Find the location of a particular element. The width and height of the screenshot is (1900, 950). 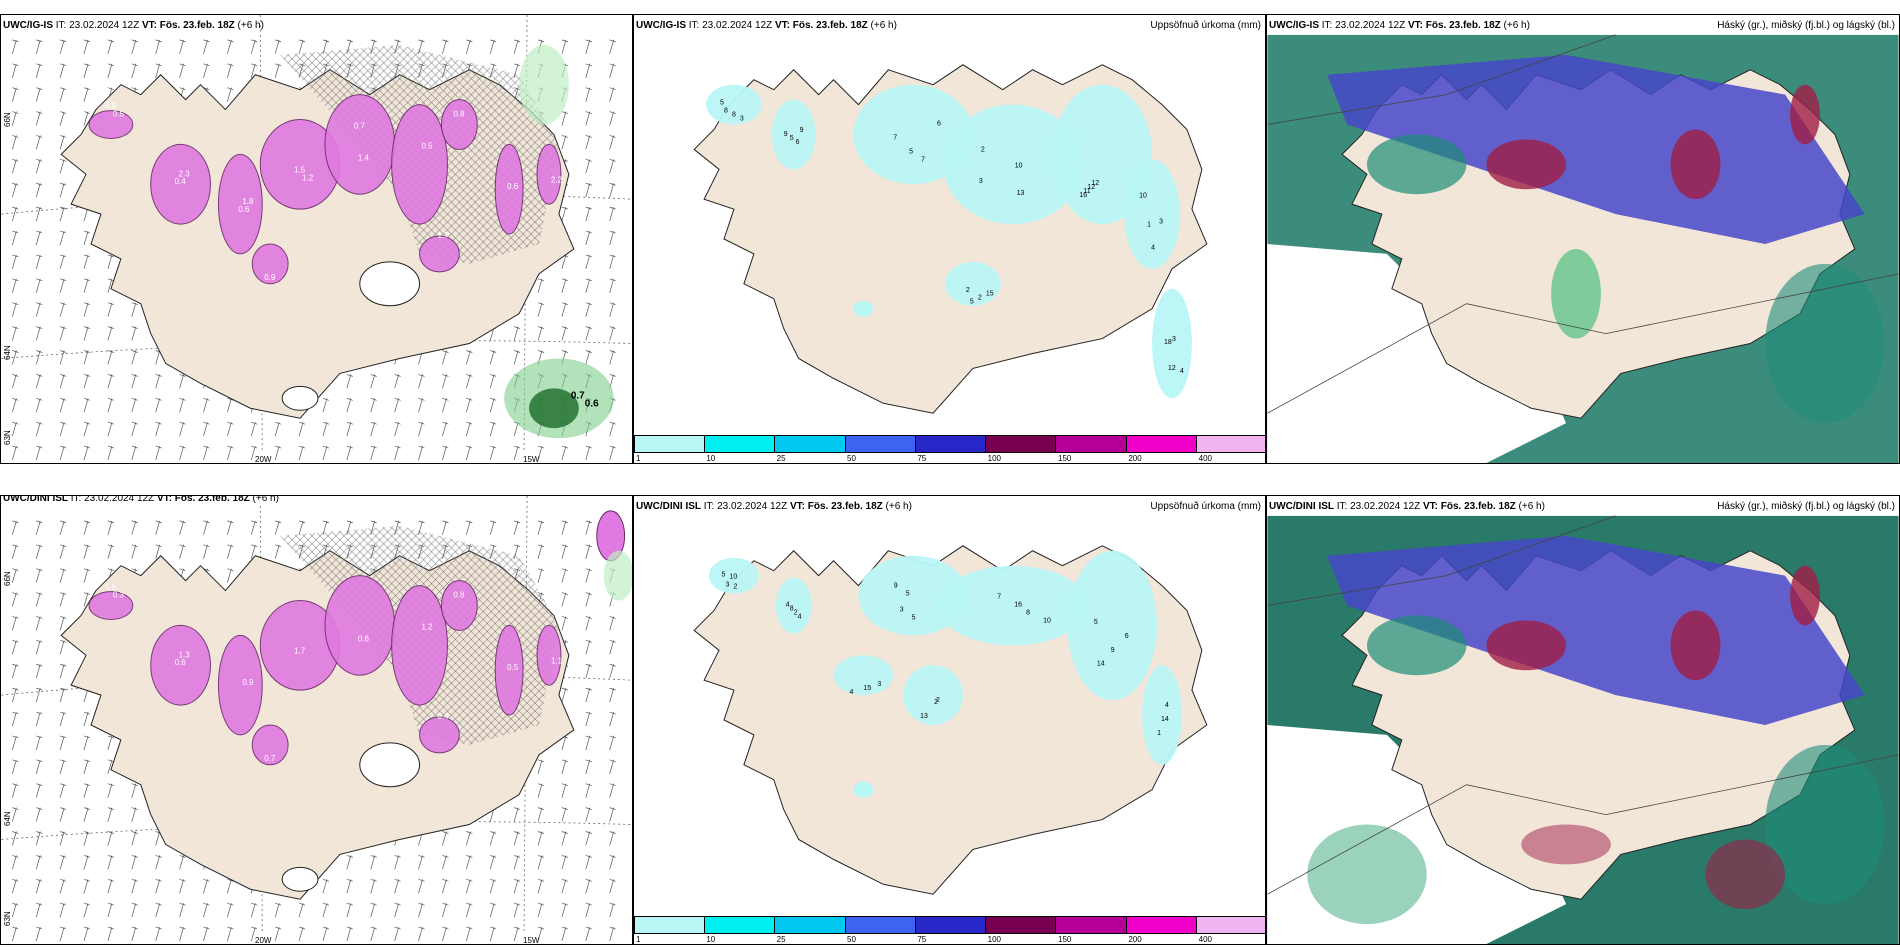

precip-colorbar is located at coordinates (949, 444).